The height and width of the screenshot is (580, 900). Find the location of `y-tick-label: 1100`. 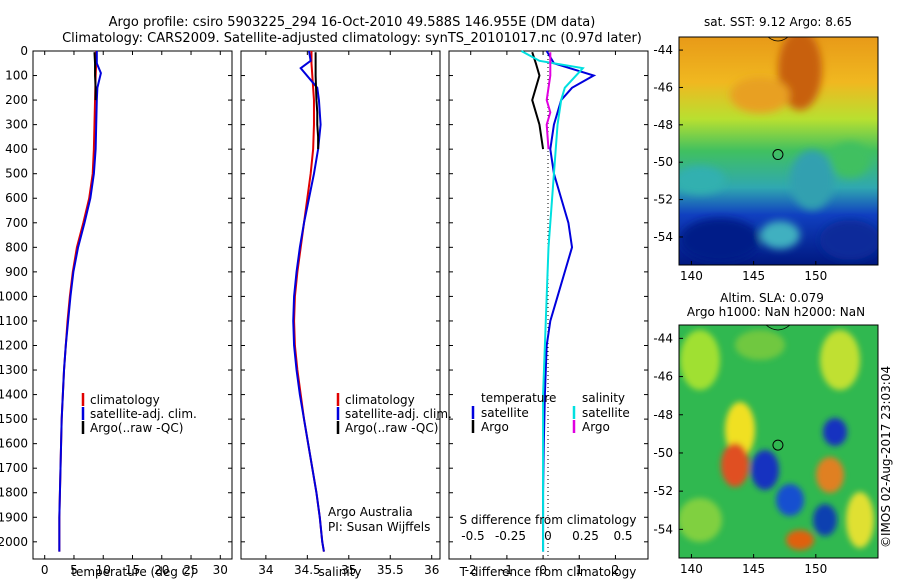

y-tick-label: 1100 is located at coordinates (14, 321).